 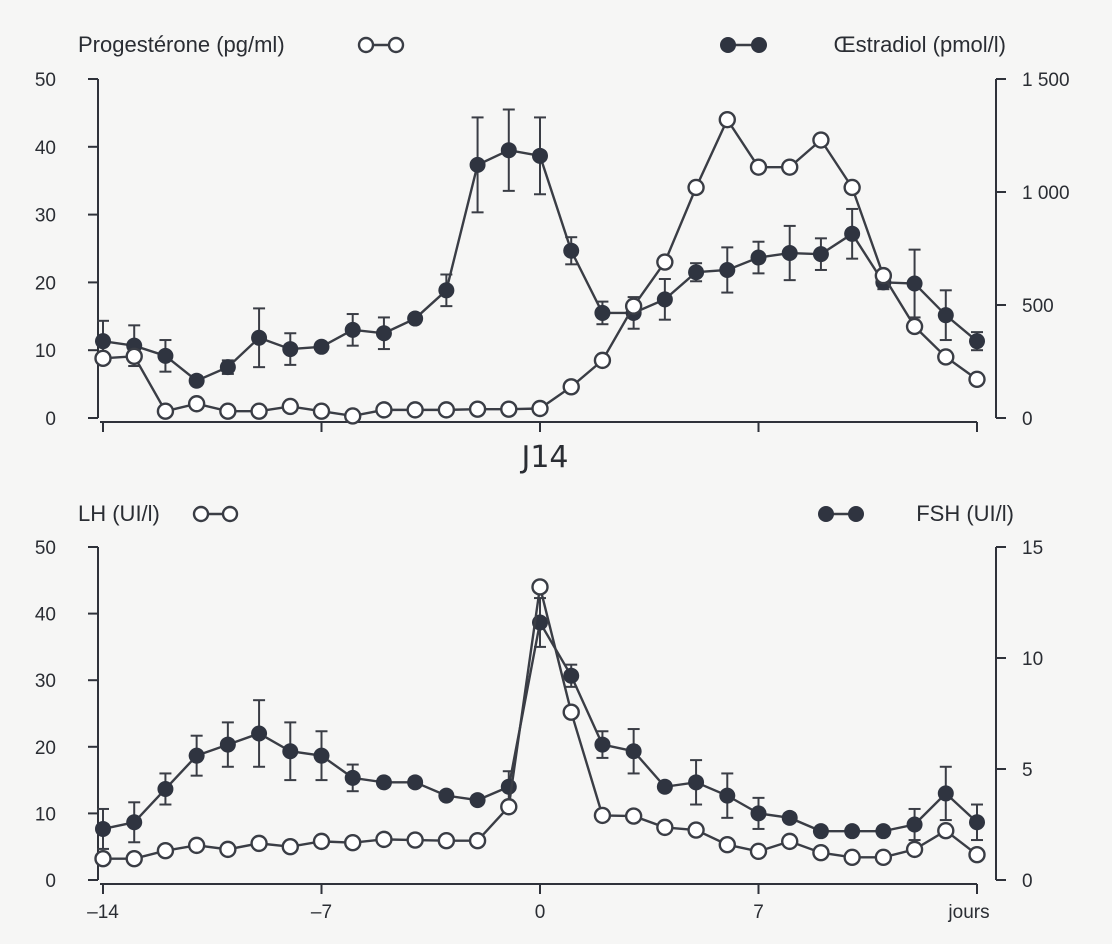 What do you see at coordinates (45, 80) in the screenshot?
I see `top-left-tick-label-5: 50` at bounding box center [45, 80].